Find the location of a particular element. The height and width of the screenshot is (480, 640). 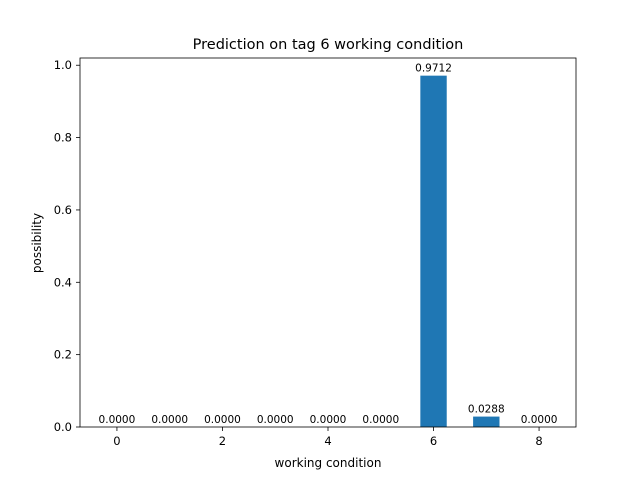

x-axis: 0 2 4 6 8 is located at coordinates (328, 437).